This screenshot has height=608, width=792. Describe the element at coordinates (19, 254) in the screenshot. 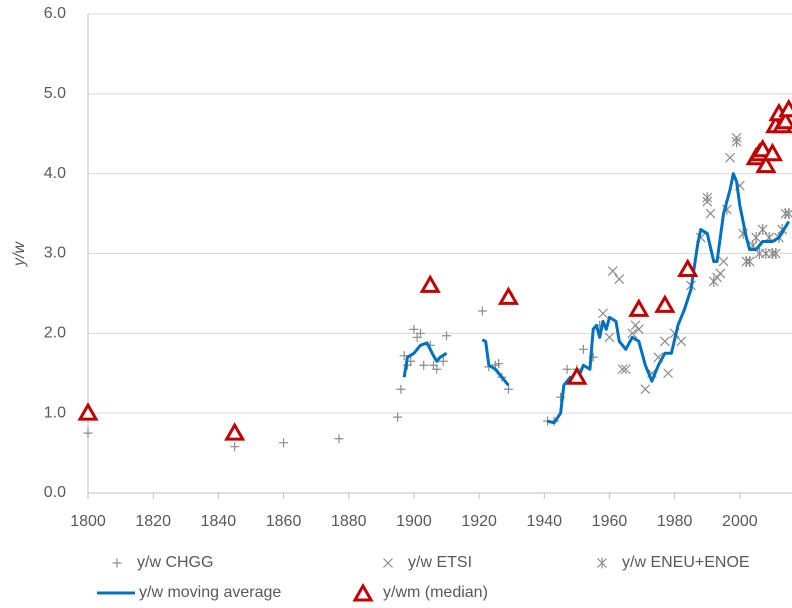

I see `y-axis-label: y/w` at that location.